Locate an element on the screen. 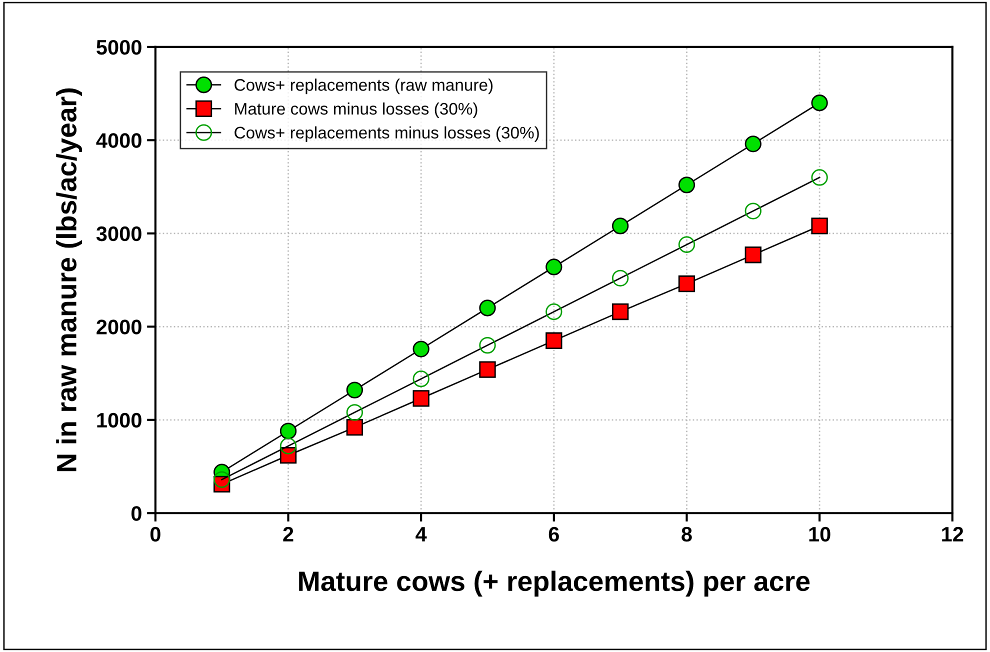  y-tick-label: 2000 is located at coordinates (119, 327).